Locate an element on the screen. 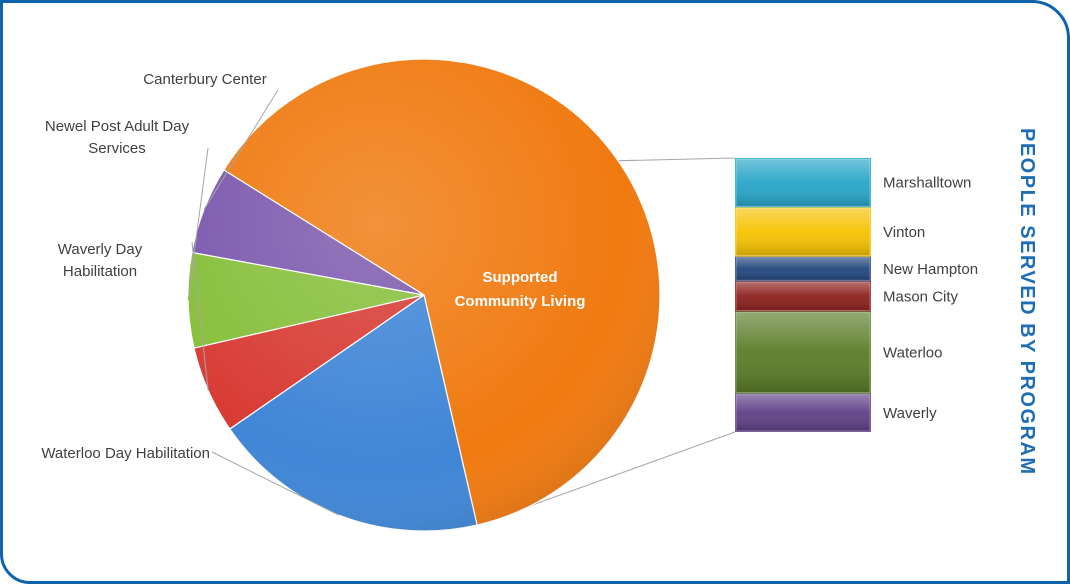 The height and width of the screenshot is (584, 1070). chart-title: PEOPLE SERVED BY PROGRAM is located at coordinates (1027, 302).